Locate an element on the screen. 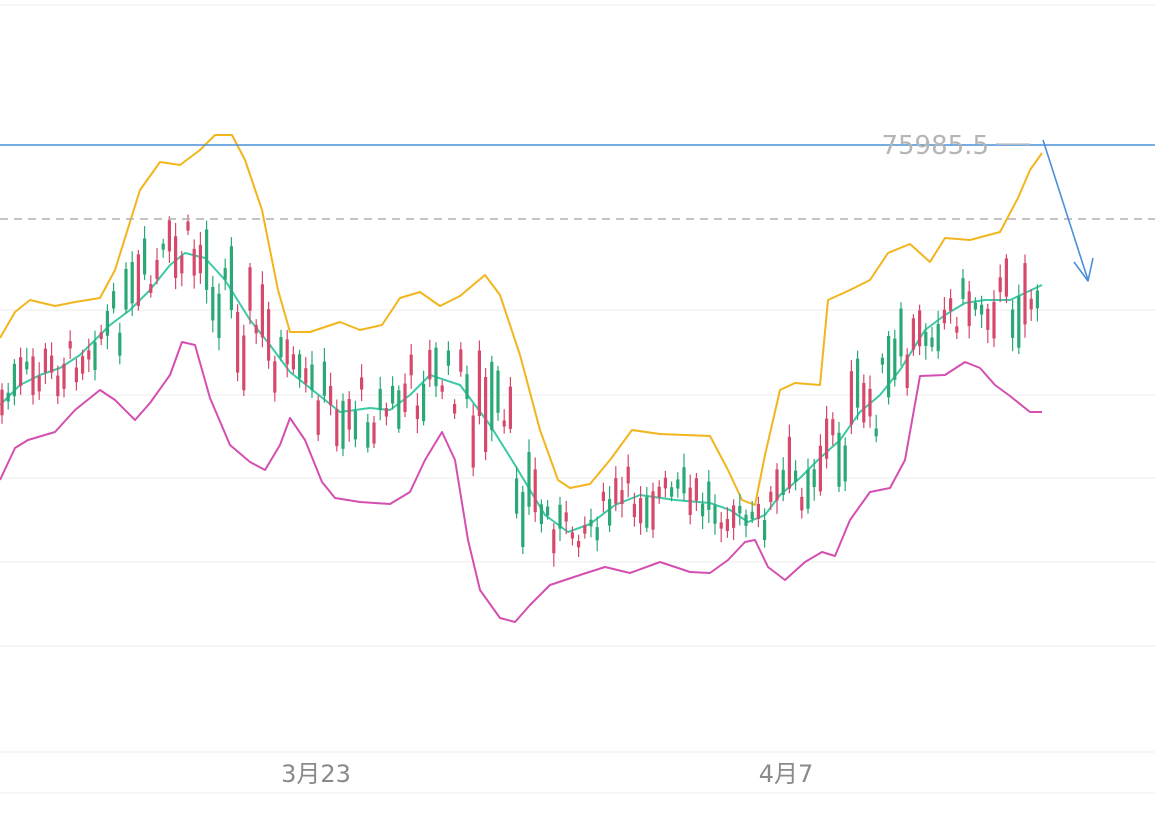 The width and height of the screenshot is (1155, 814). down-arrow-head is located at coordinates (1083, 269).